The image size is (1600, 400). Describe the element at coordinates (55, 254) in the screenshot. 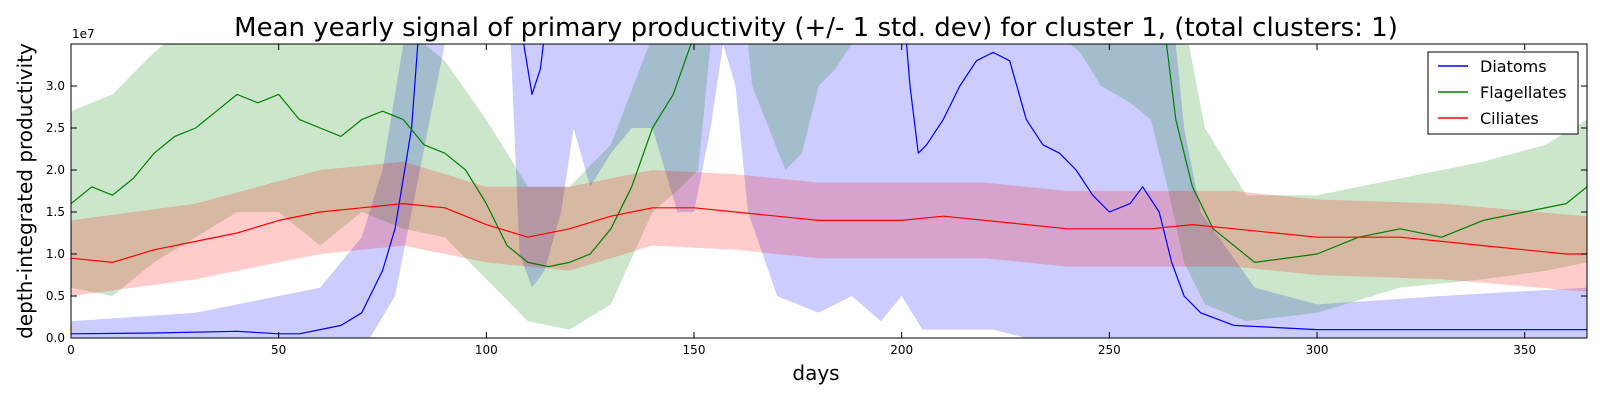

I see `y-tick-label: 1.0` at that location.